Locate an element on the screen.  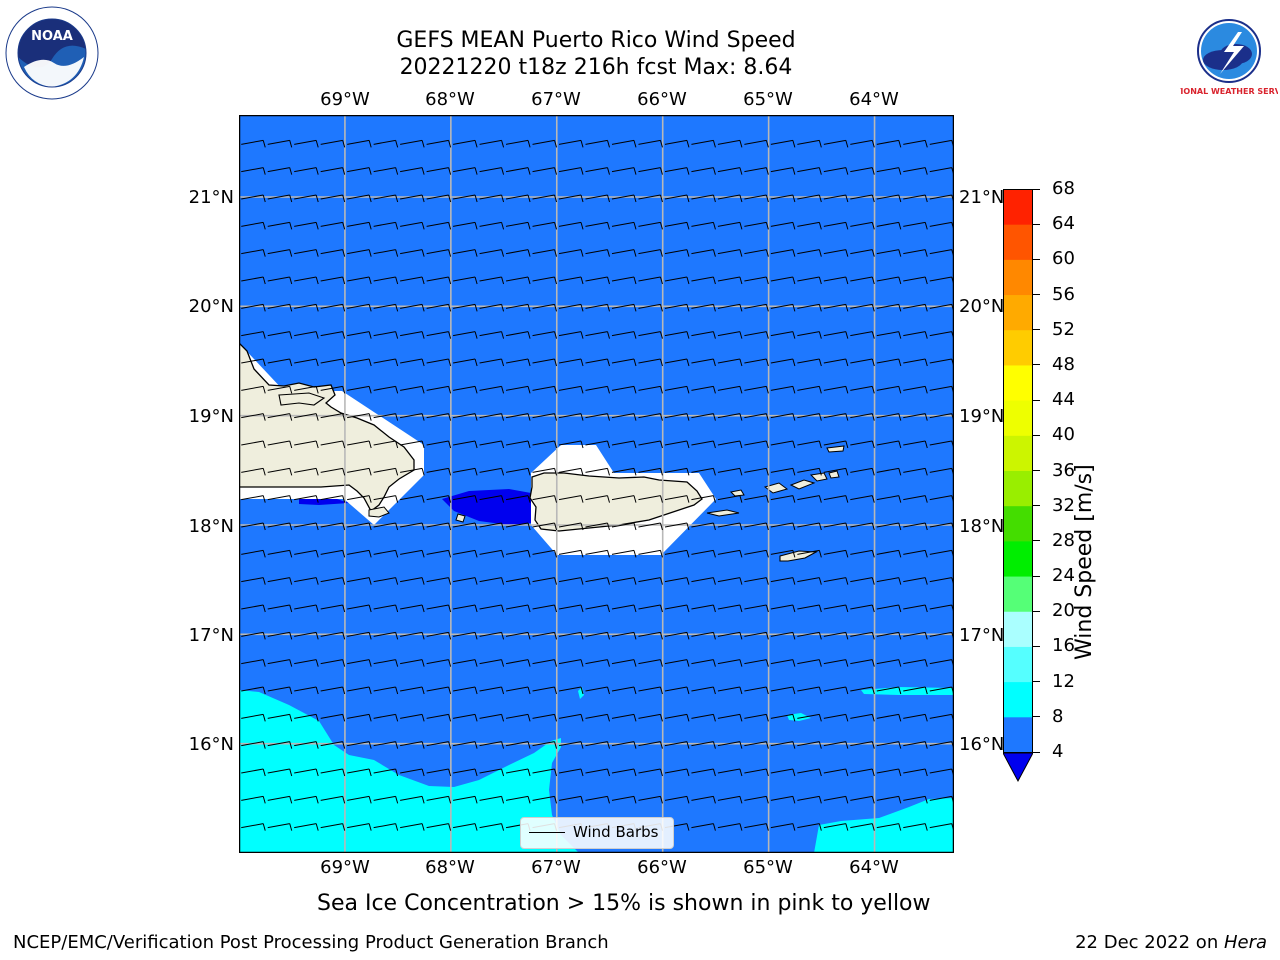
lon-label-top: 64°W is located at coordinates (874, 99).